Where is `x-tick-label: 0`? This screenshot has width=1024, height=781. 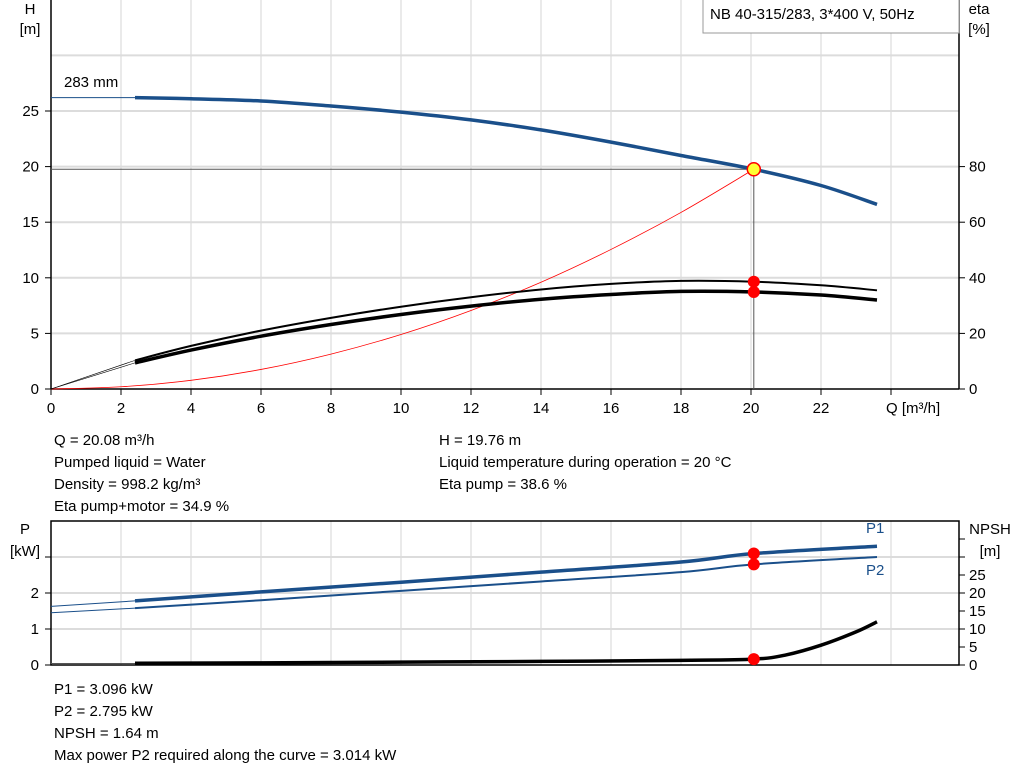 x-tick-label: 0 is located at coordinates (51, 408).